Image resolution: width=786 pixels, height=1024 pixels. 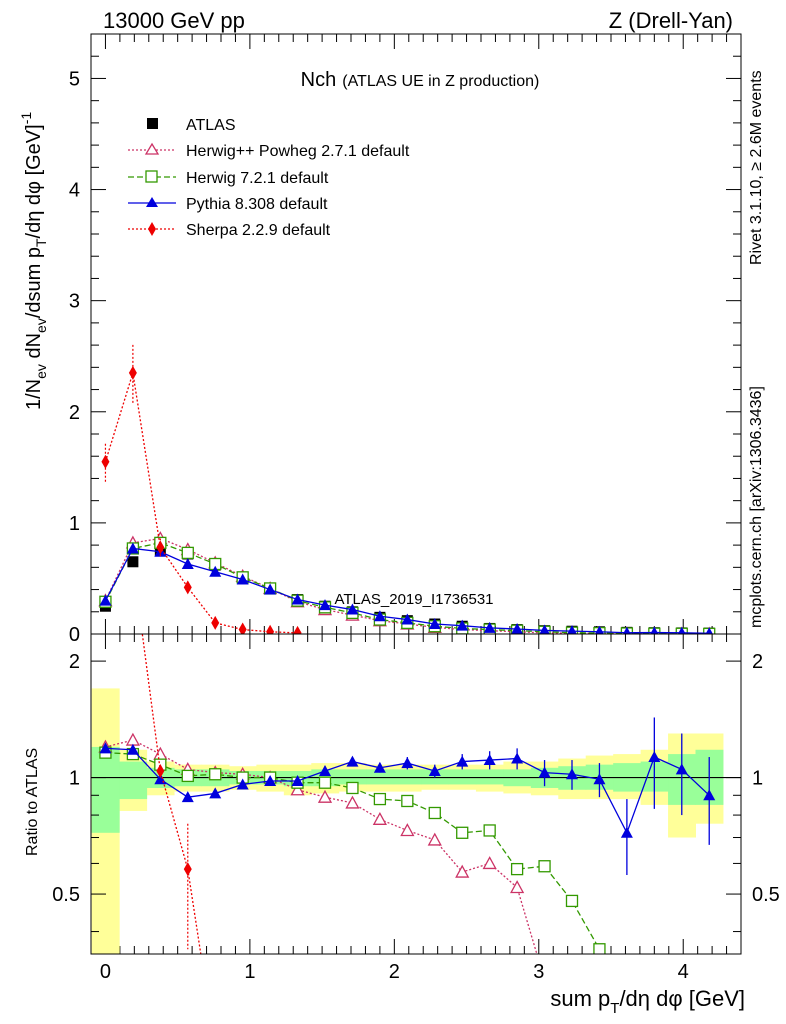 I want to click on legend-herwig7-marker, so click(x=151, y=176).